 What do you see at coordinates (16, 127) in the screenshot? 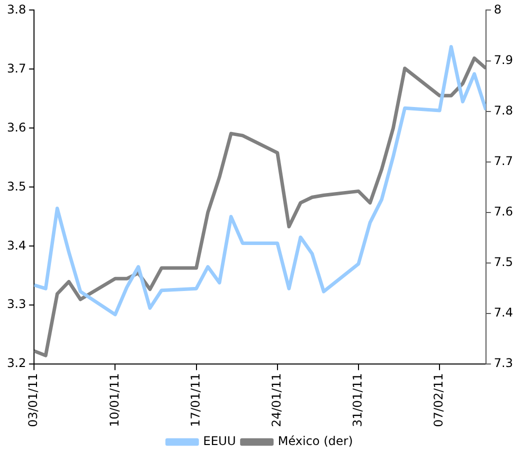
I see `y-tick-label: 3.6` at bounding box center [16, 127].